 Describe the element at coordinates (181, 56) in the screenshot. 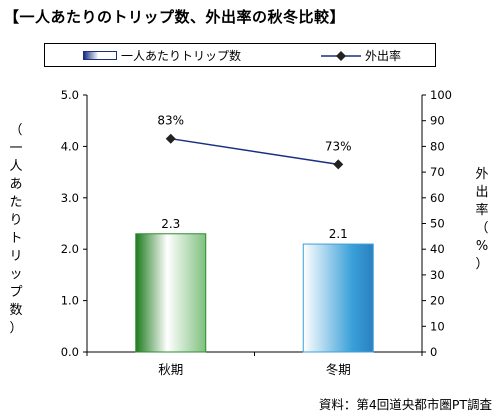

I see `legend-label-trips: 一人あたりトリップ数` at that location.